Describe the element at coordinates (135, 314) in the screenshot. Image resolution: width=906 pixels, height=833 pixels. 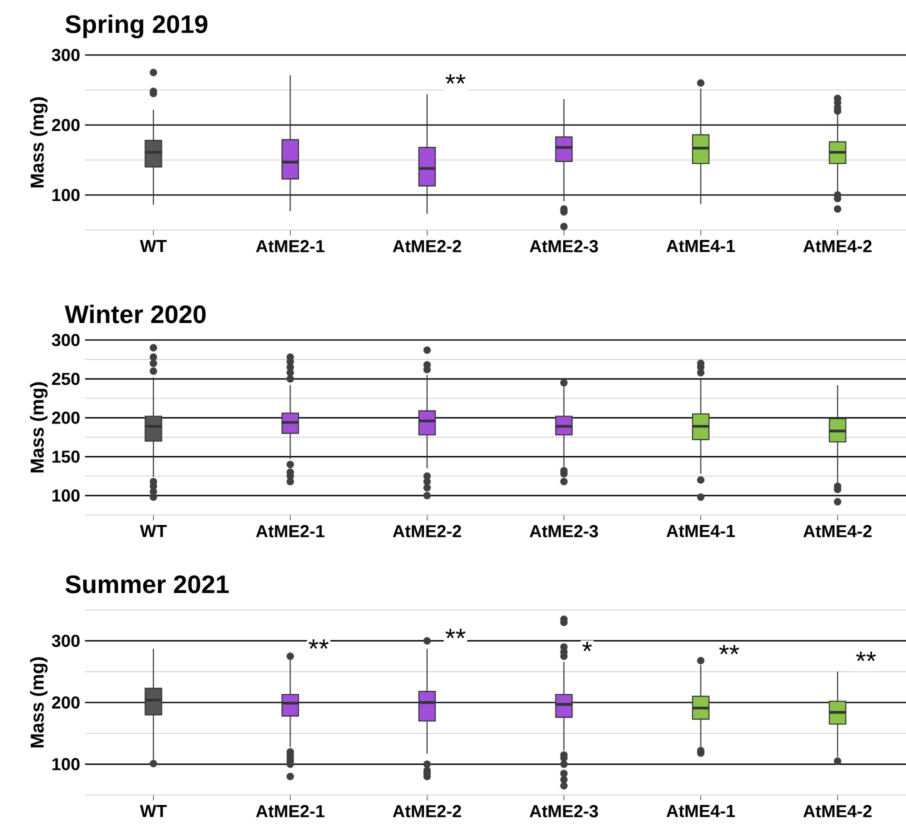
I see `chart-title: Winter 2020` at that location.